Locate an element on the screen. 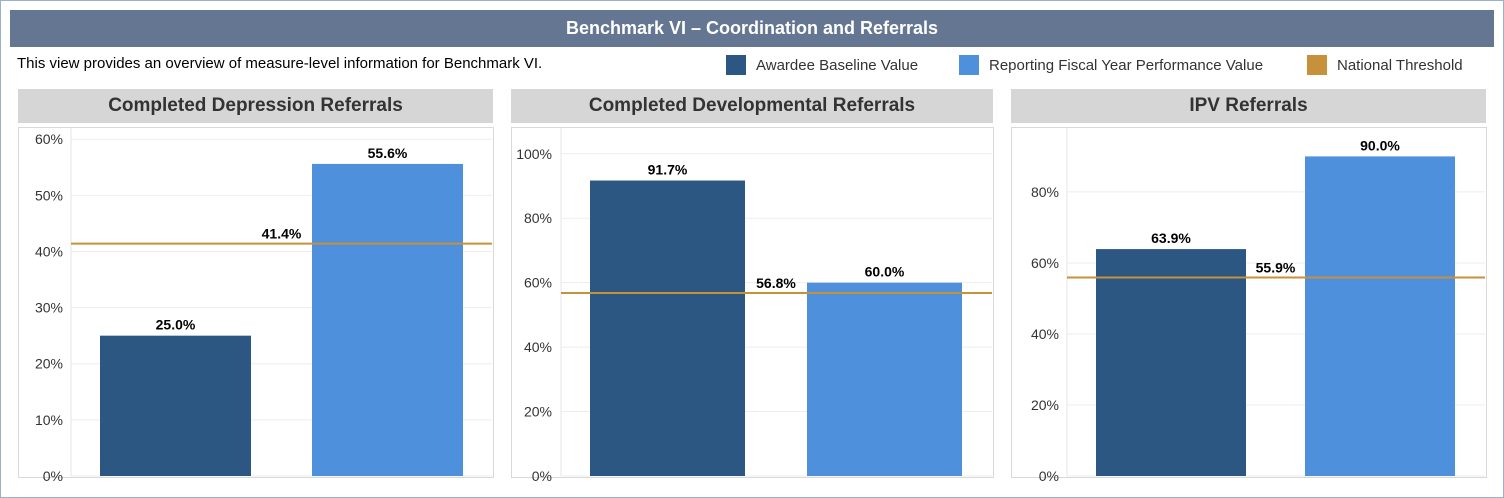 Image resolution: width=1504 pixels, height=498 pixels. bar-value-label: 91.7% is located at coordinates (668, 170).